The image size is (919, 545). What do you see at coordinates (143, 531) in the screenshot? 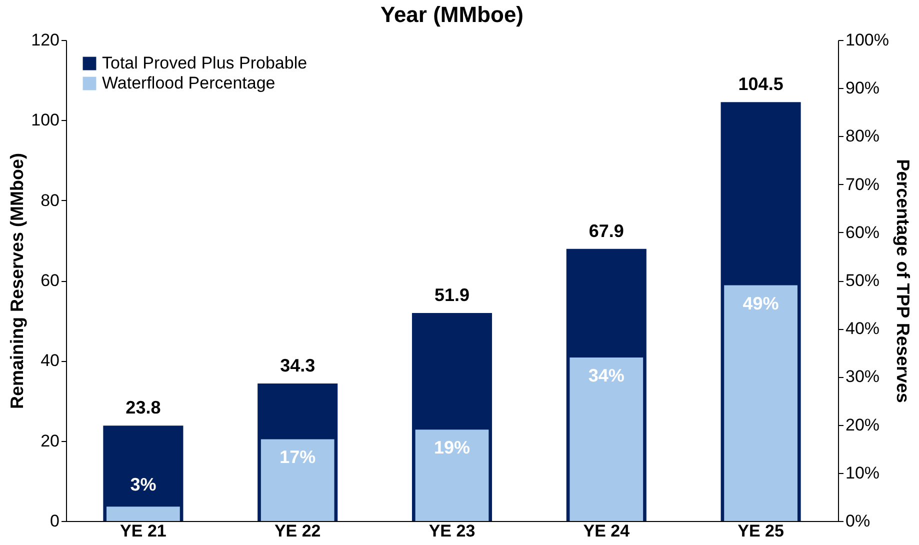
I see `x-tick-label: YE 21` at bounding box center [143, 531].